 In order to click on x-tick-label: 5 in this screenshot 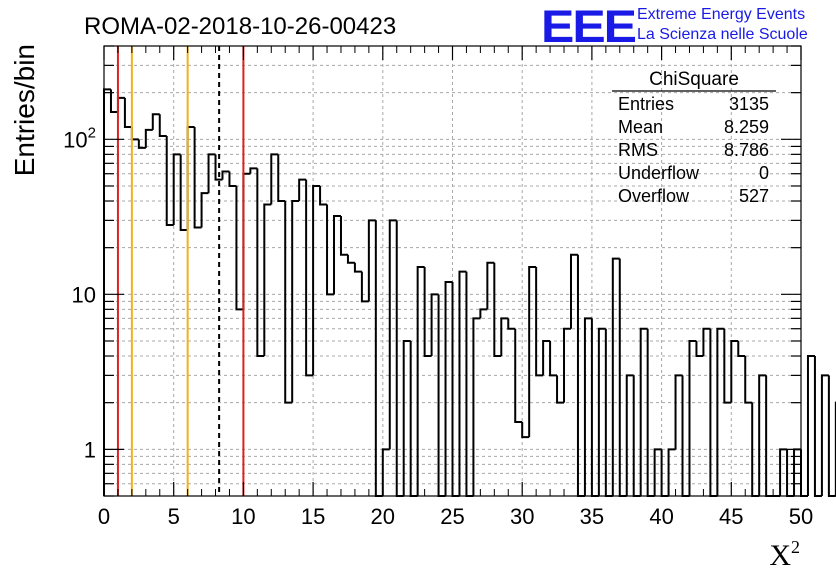, I will do `click(174, 516)`.